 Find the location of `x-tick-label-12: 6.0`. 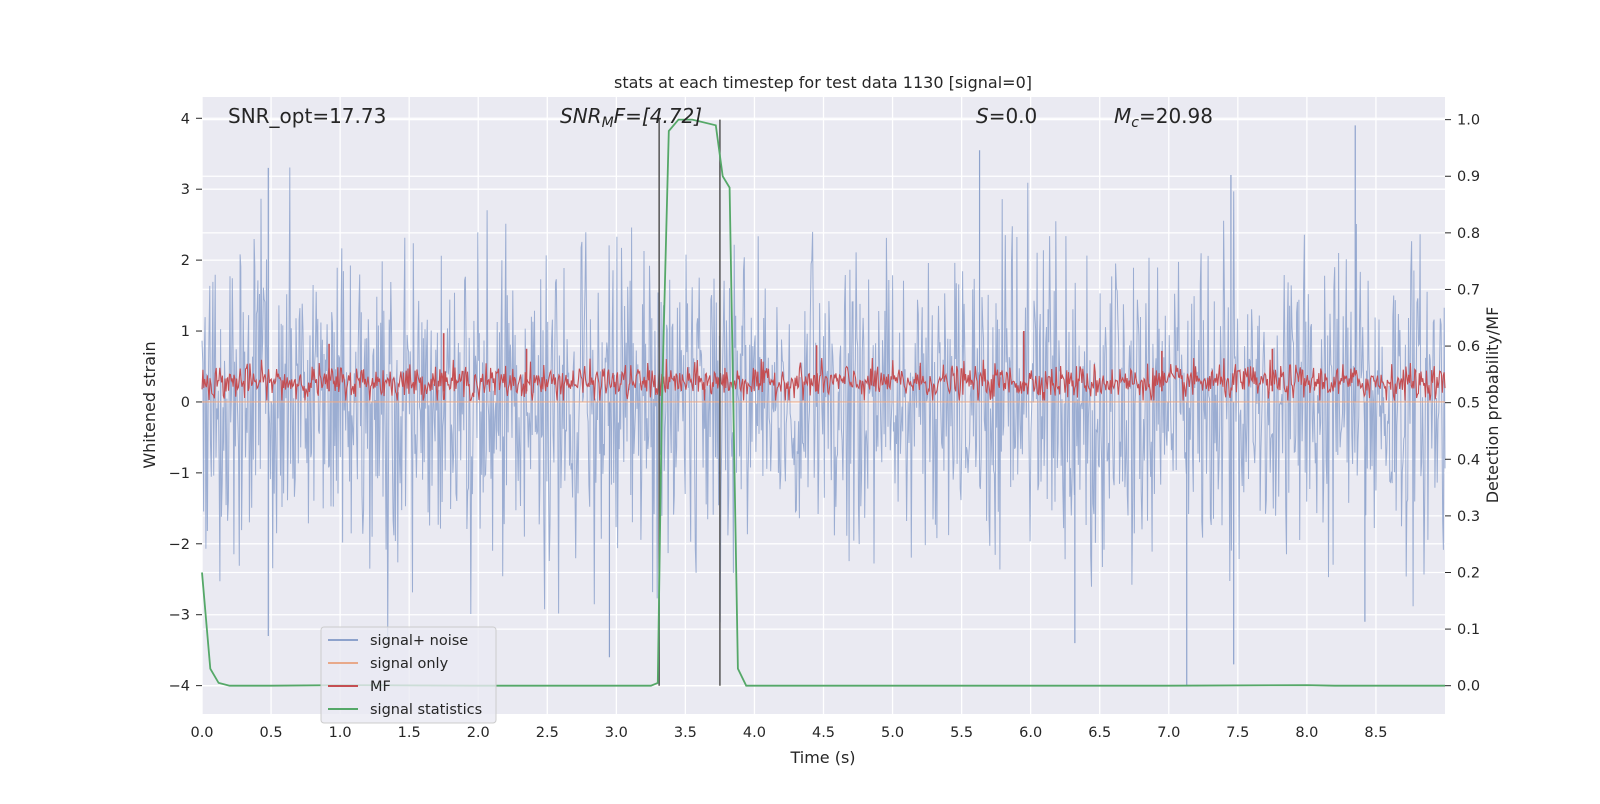

x-tick-label-12: 6.0 is located at coordinates (1030, 733).